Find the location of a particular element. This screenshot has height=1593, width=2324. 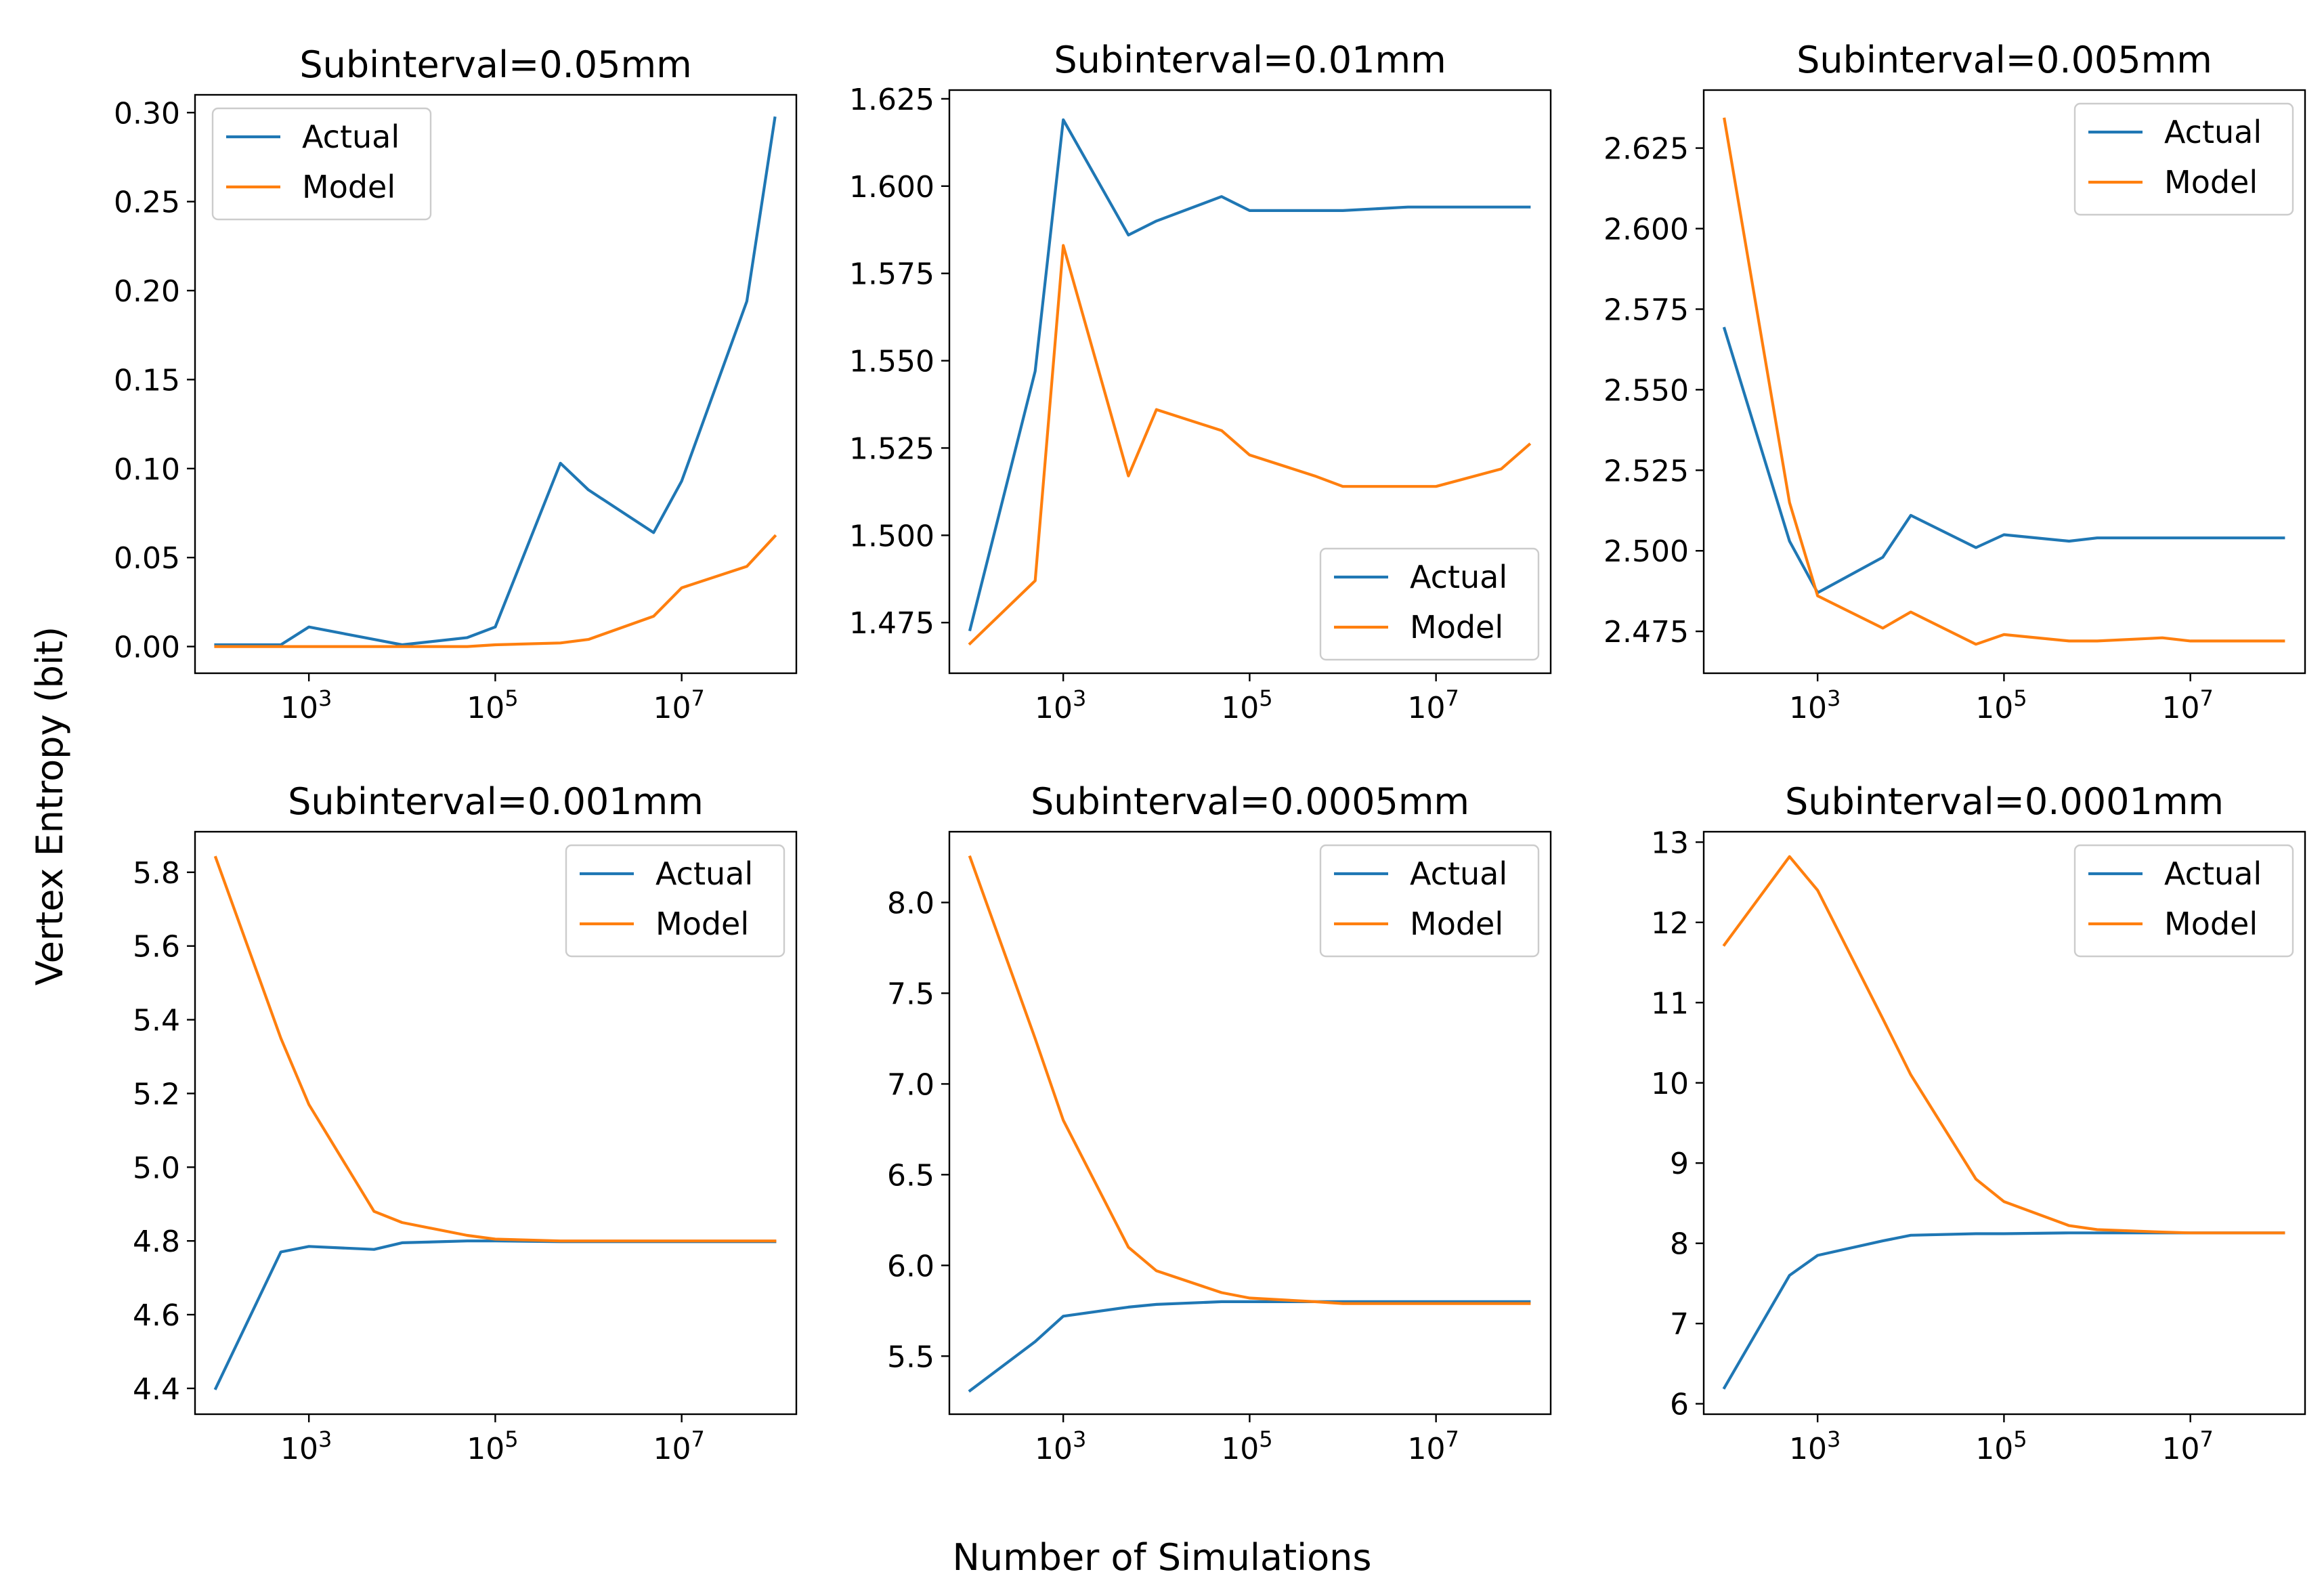

y-tick-label: 6.0 is located at coordinates (910, 1266).